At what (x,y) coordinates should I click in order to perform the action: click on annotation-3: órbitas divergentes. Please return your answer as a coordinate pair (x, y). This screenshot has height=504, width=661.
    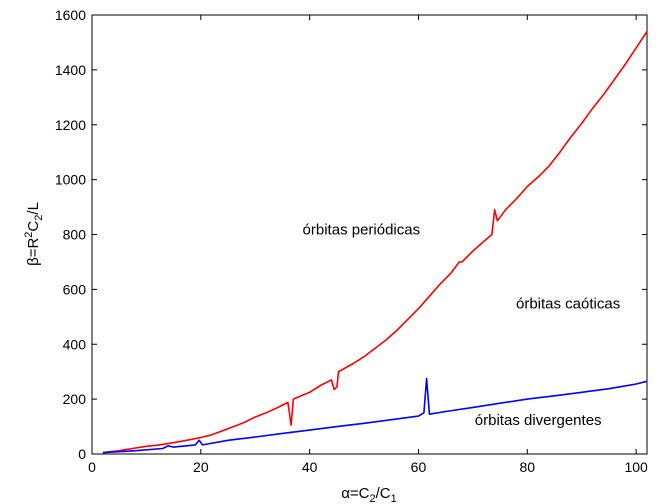
    Looking at the image, I should click on (538, 420).